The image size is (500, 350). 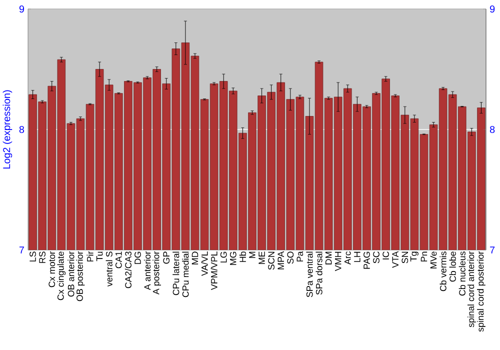 I want to click on x-tick-label: Tg, so click(x=414, y=257).